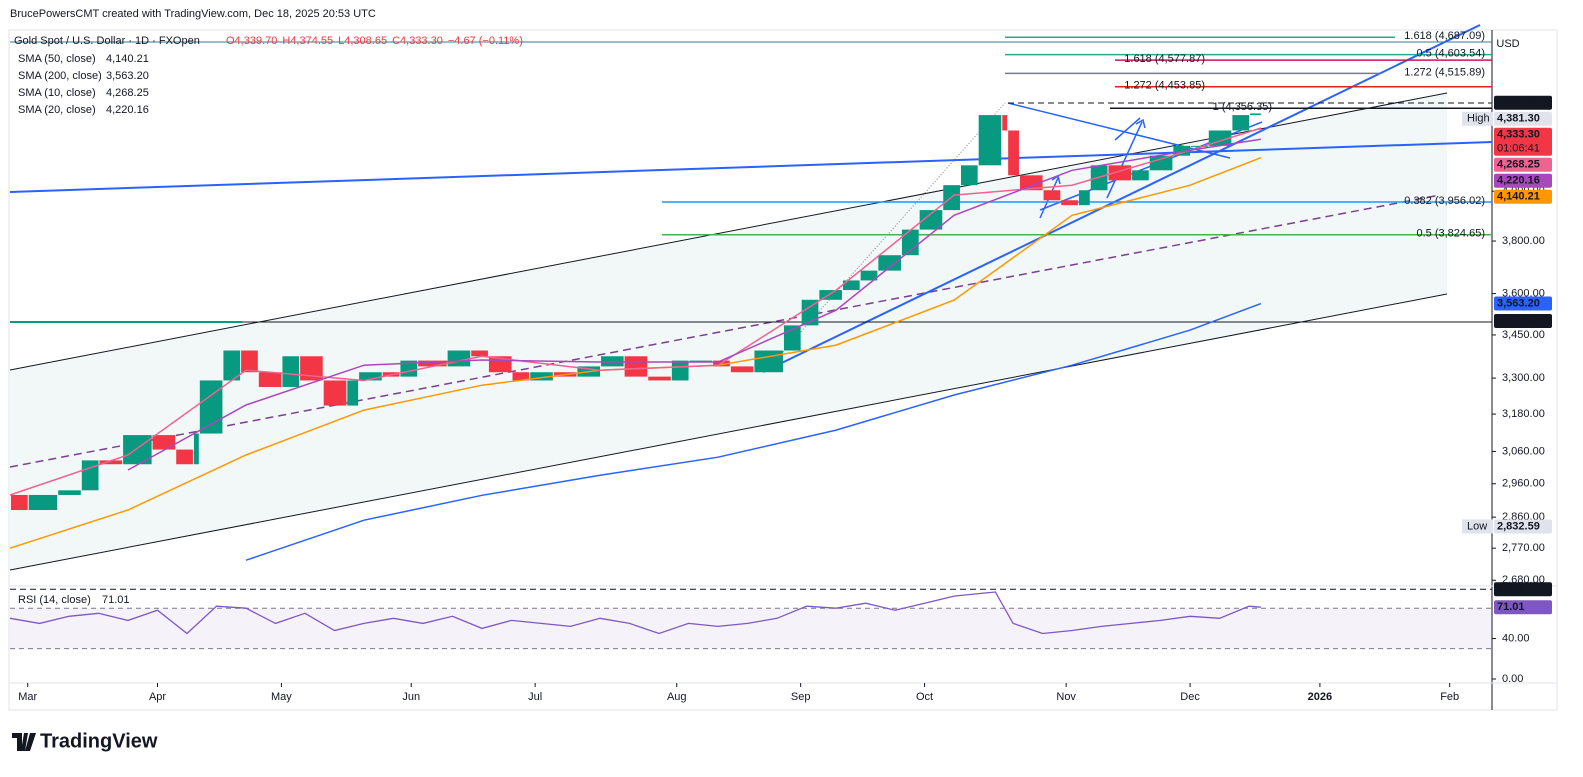 This screenshot has height=777, width=1583. I want to click on price-badge-label: 88.78, so click(1511, 589).